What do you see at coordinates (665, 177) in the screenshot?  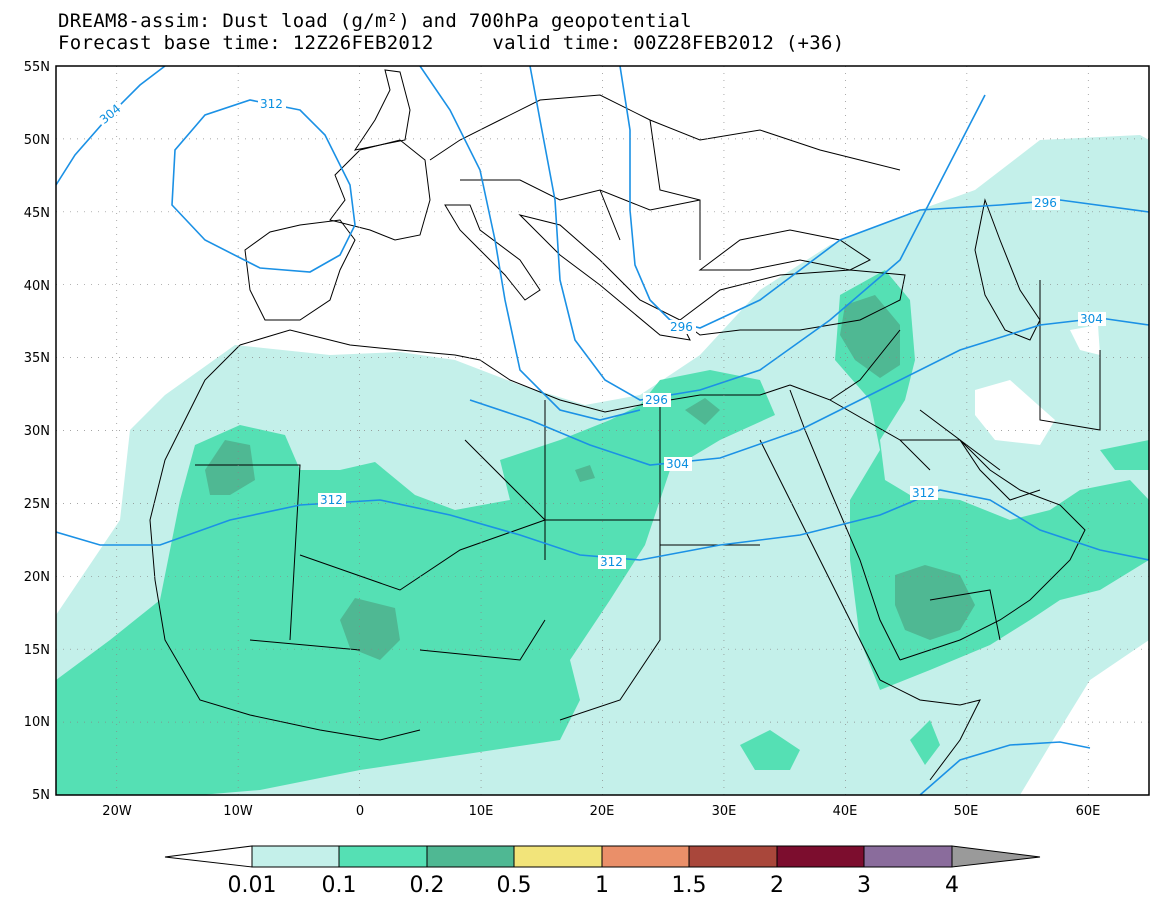 I see `europe-borders` at bounding box center [665, 177].